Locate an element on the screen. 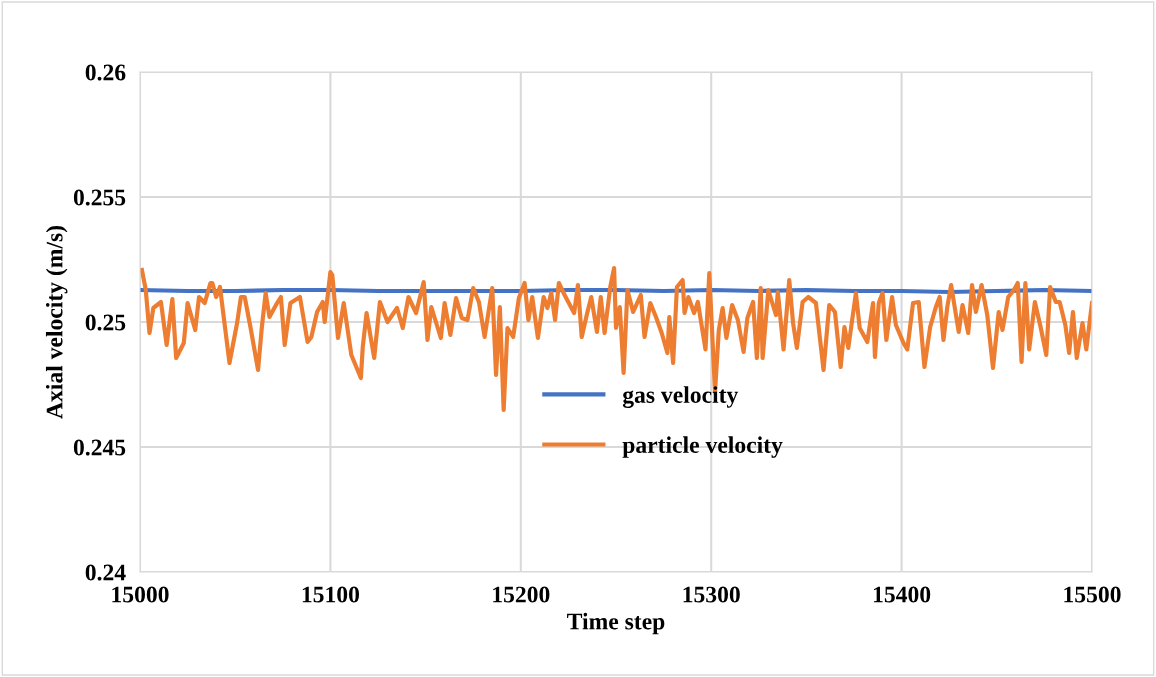 The height and width of the screenshot is (677, 1156). x-tick-label: 15100 is located at coordinates (331, 594).